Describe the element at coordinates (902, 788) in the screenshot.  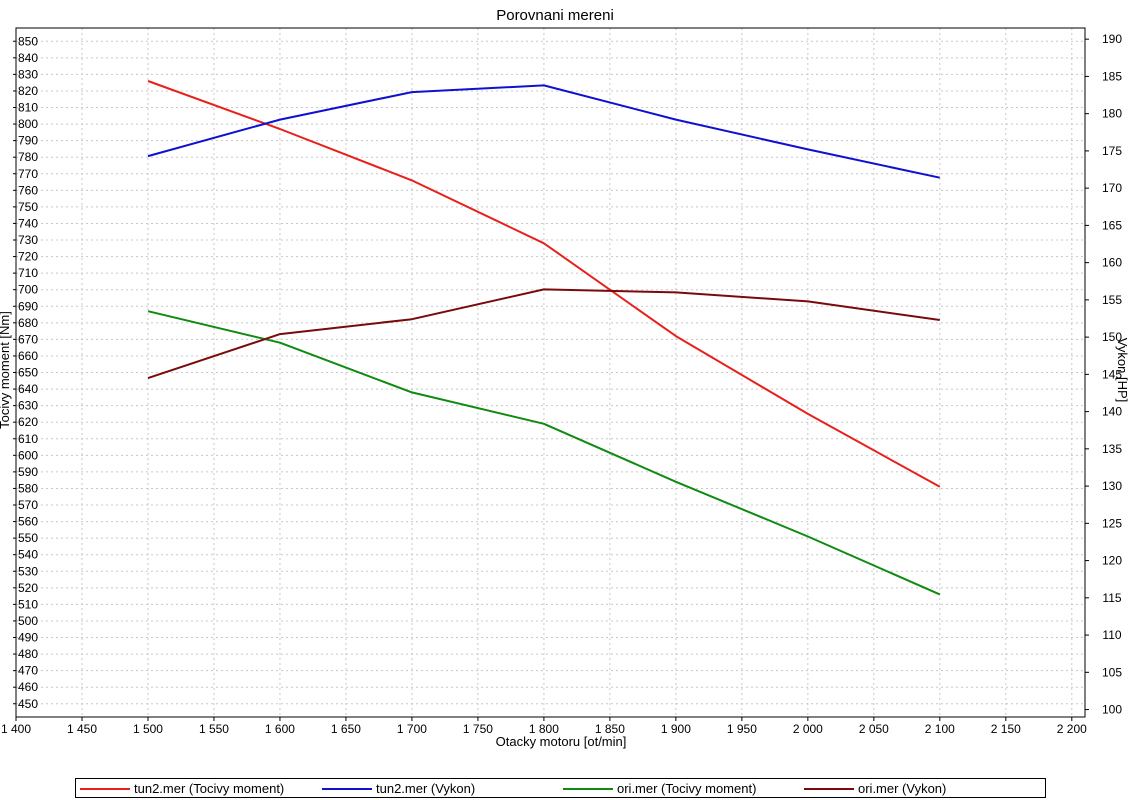
I see `legend-label-ori-power: ori.mer (Vykon)` at that location.